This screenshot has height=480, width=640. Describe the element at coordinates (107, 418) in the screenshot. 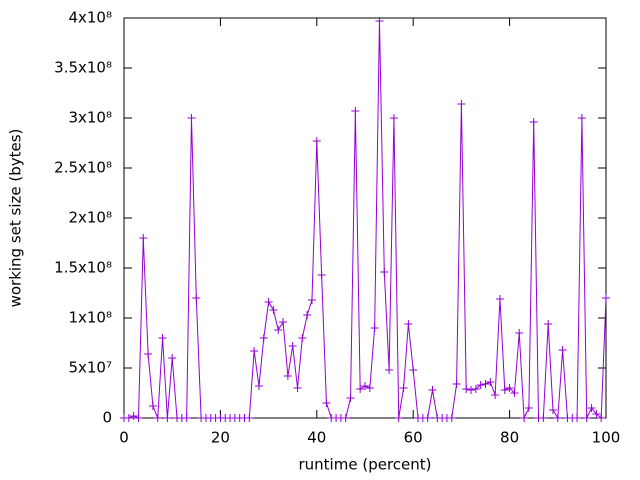

I see `y-tick-label: 0` at that location.